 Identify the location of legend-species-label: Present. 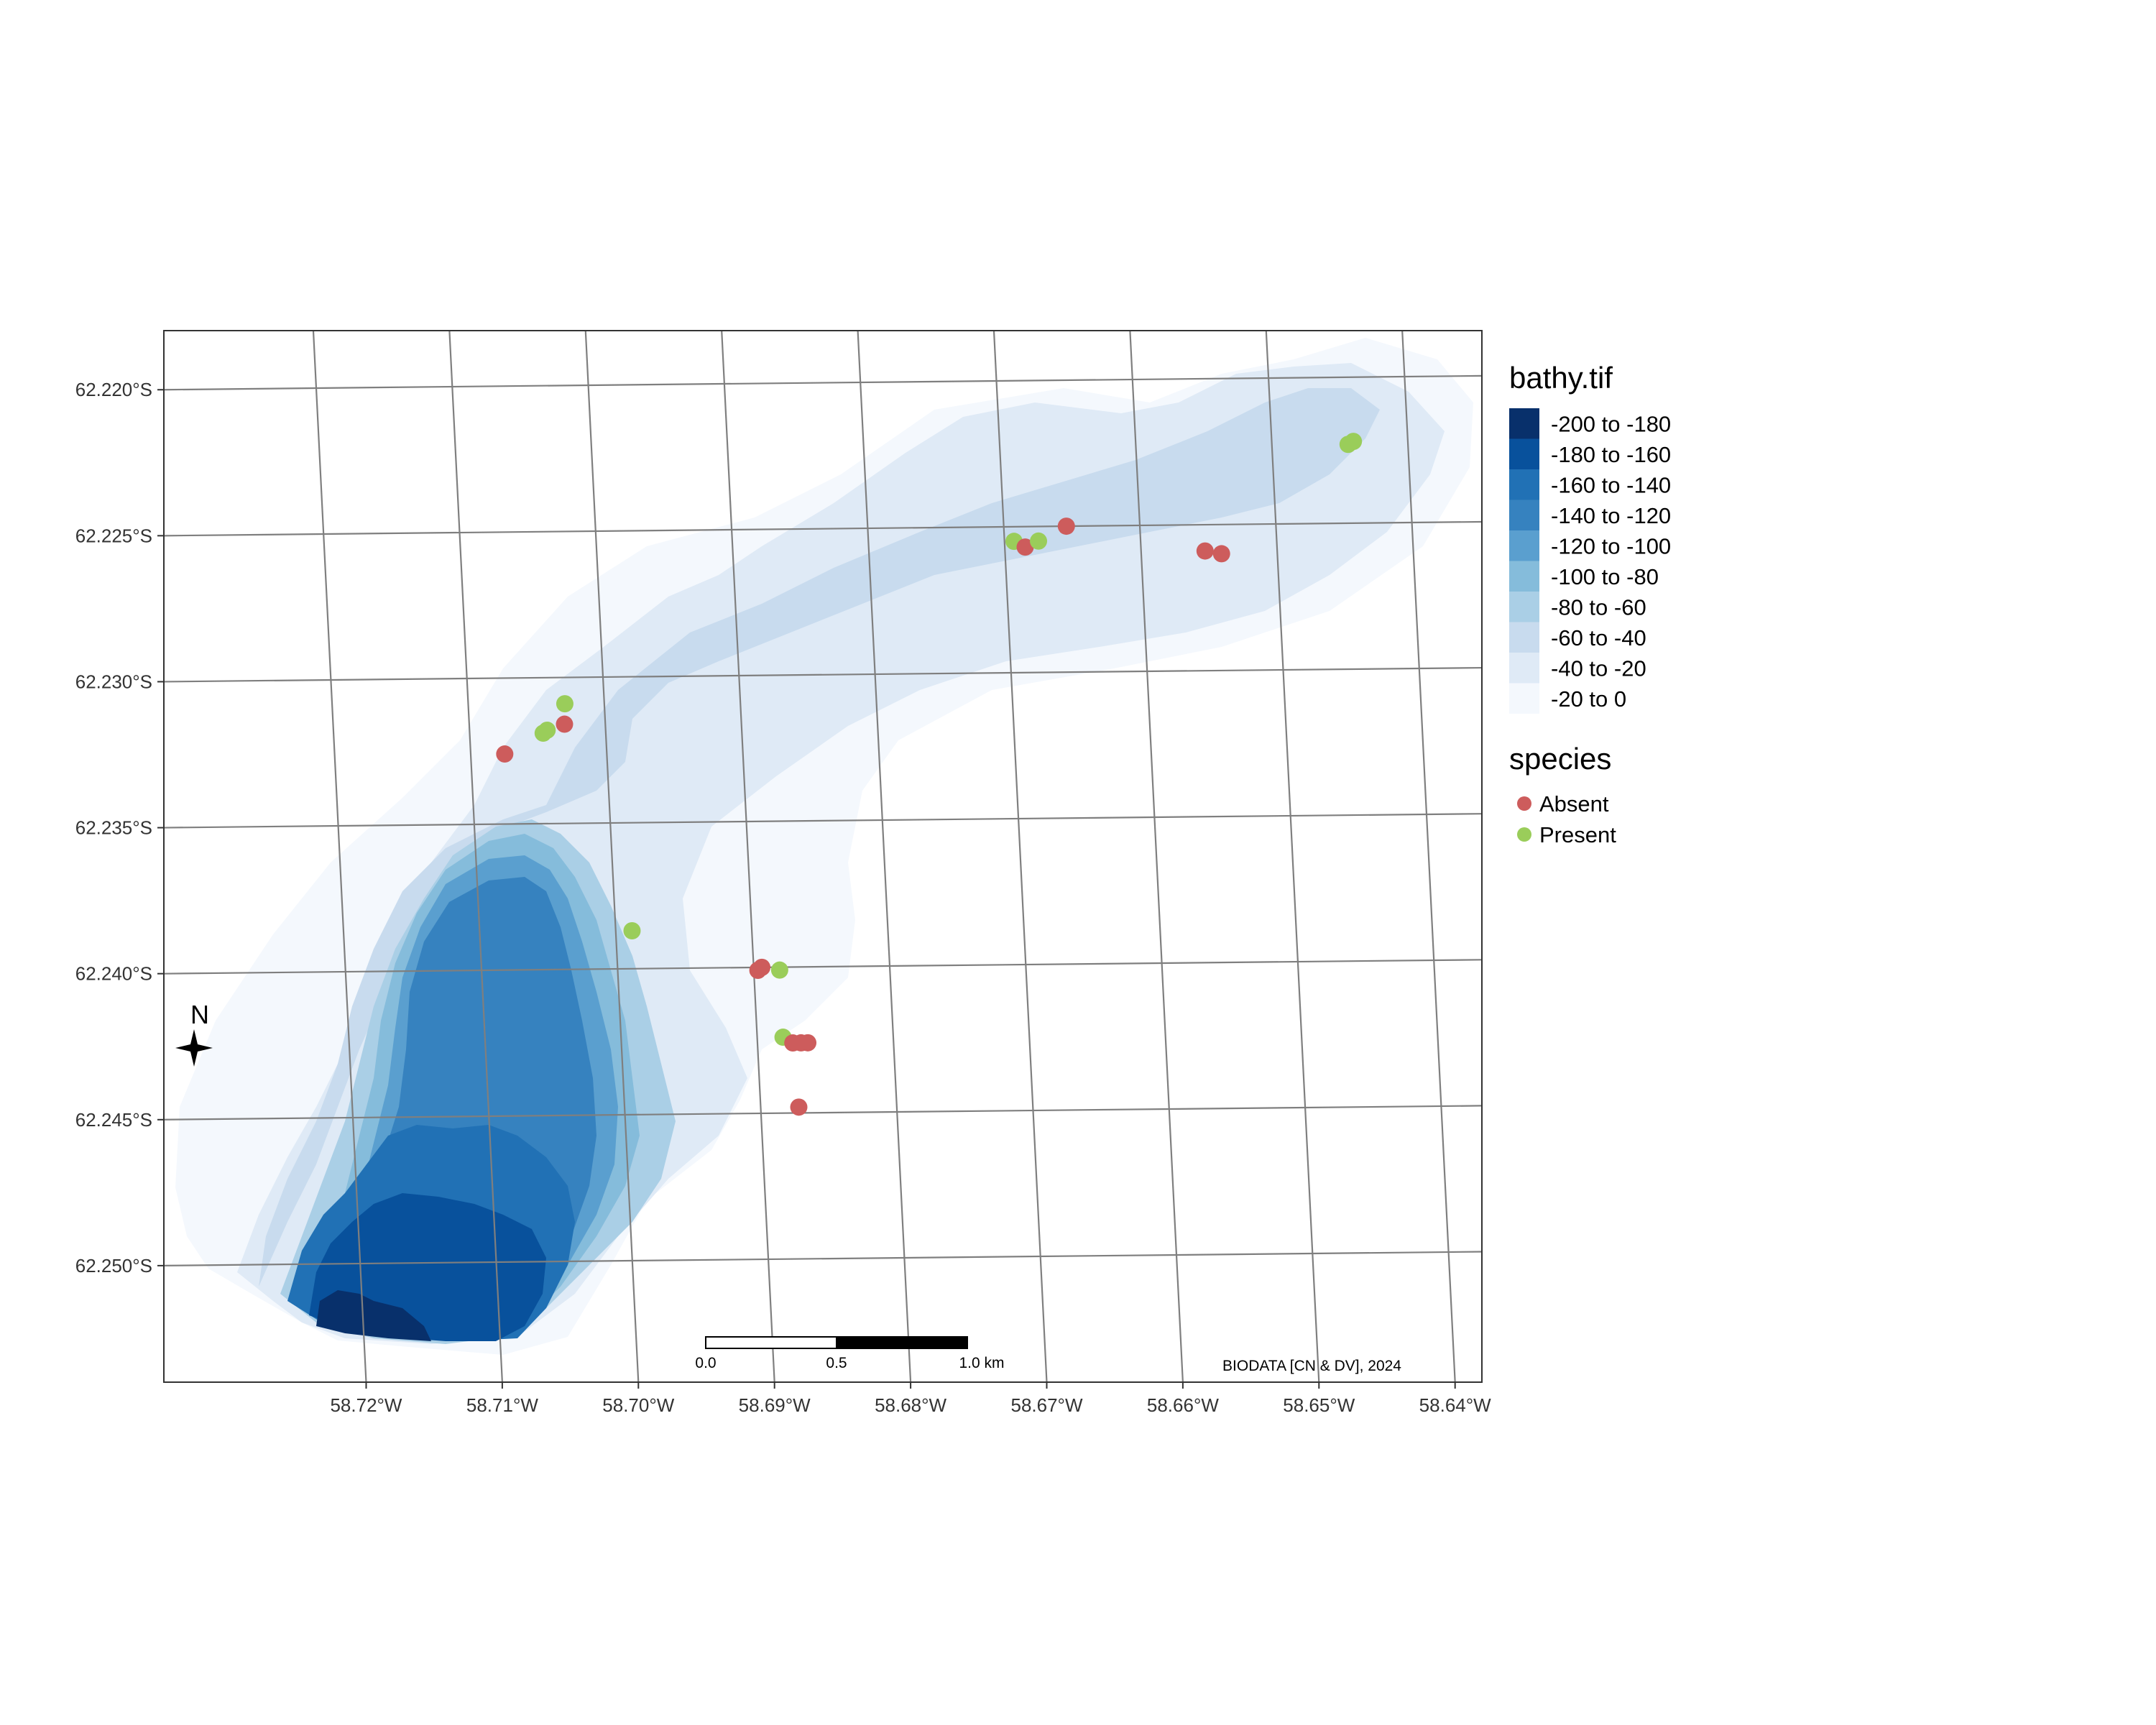
(1578, 834).